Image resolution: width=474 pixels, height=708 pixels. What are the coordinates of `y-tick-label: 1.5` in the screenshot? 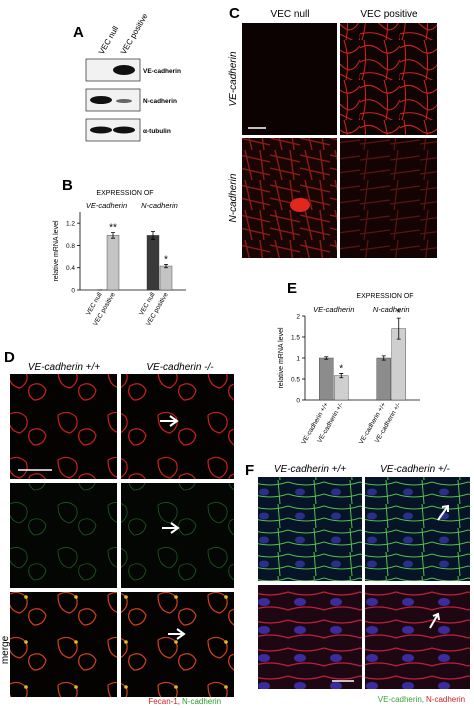 It's located at (295, 338).